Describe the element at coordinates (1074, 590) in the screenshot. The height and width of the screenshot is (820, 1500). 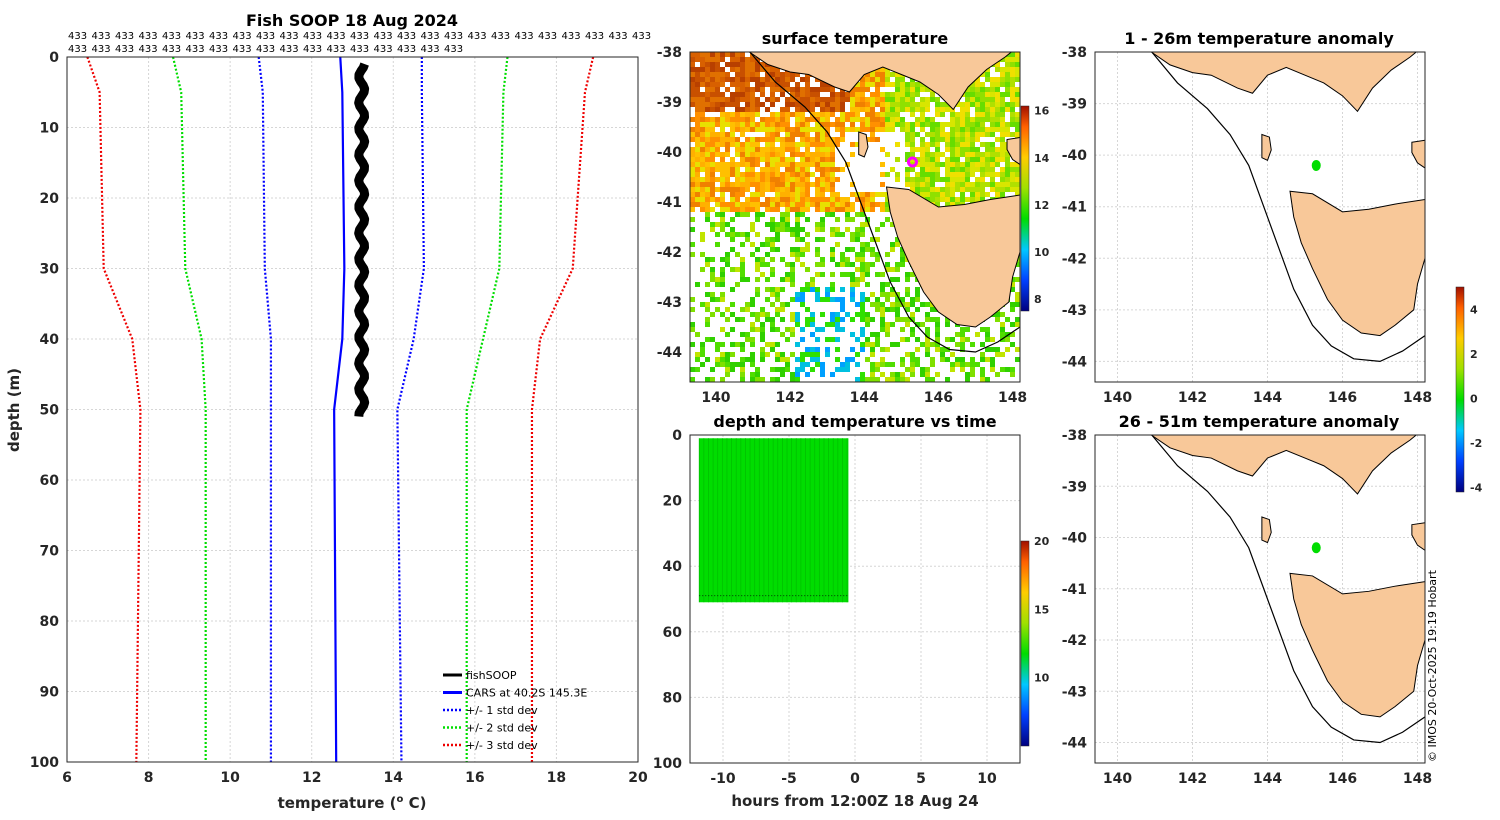
I see `y-tick-label: -41` at that location.